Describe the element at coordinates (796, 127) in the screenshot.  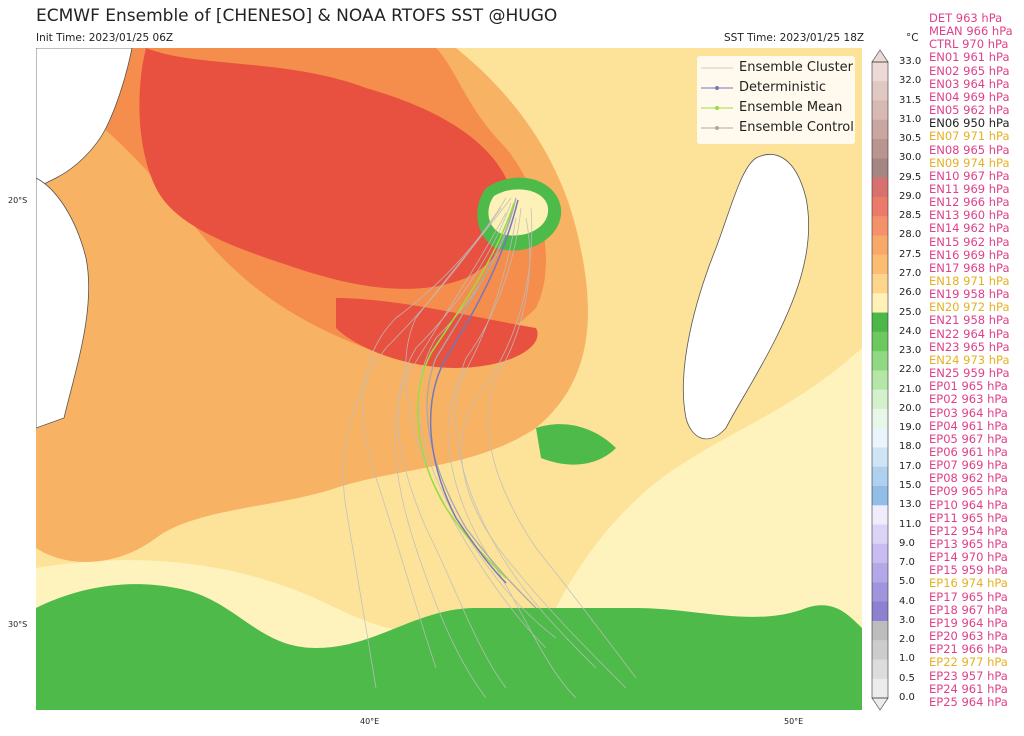
I see `legend-label: Ensemble Control` at that location.